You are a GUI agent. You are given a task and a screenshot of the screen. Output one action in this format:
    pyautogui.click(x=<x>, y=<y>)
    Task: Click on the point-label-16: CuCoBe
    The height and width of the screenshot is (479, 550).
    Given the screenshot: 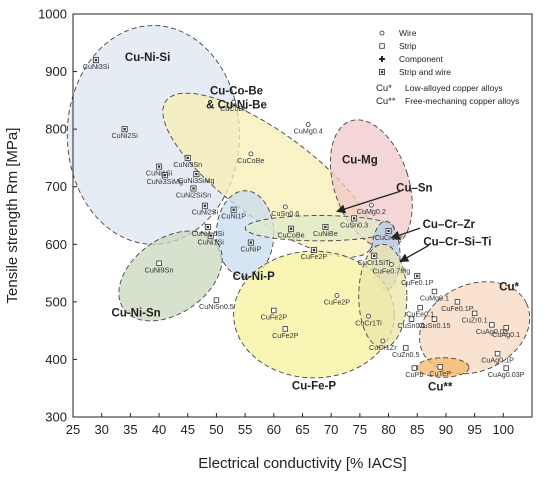 What is the action you would take?
    pyautogui.click(x=290, y=235)
    